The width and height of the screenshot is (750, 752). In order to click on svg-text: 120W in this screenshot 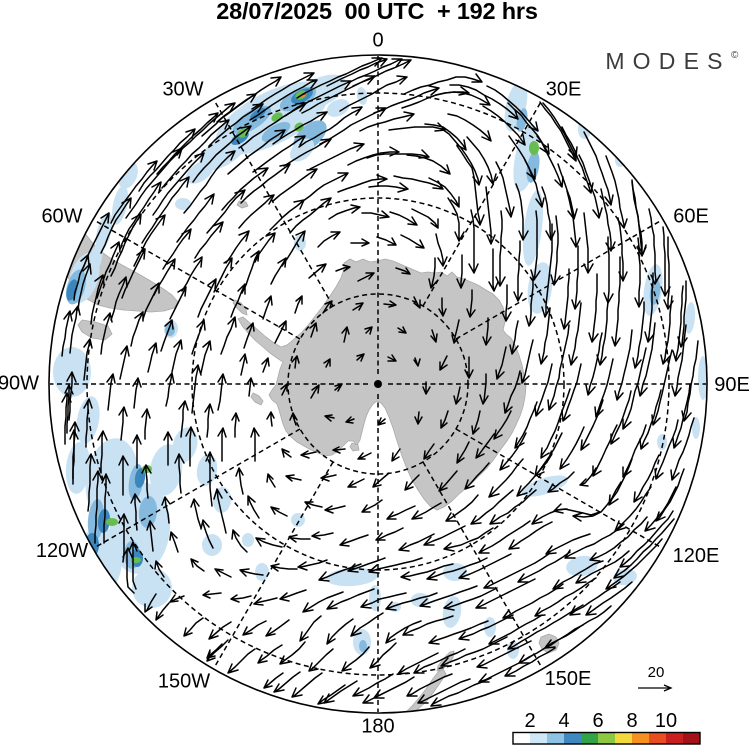, I will do `click(62, 551)`.